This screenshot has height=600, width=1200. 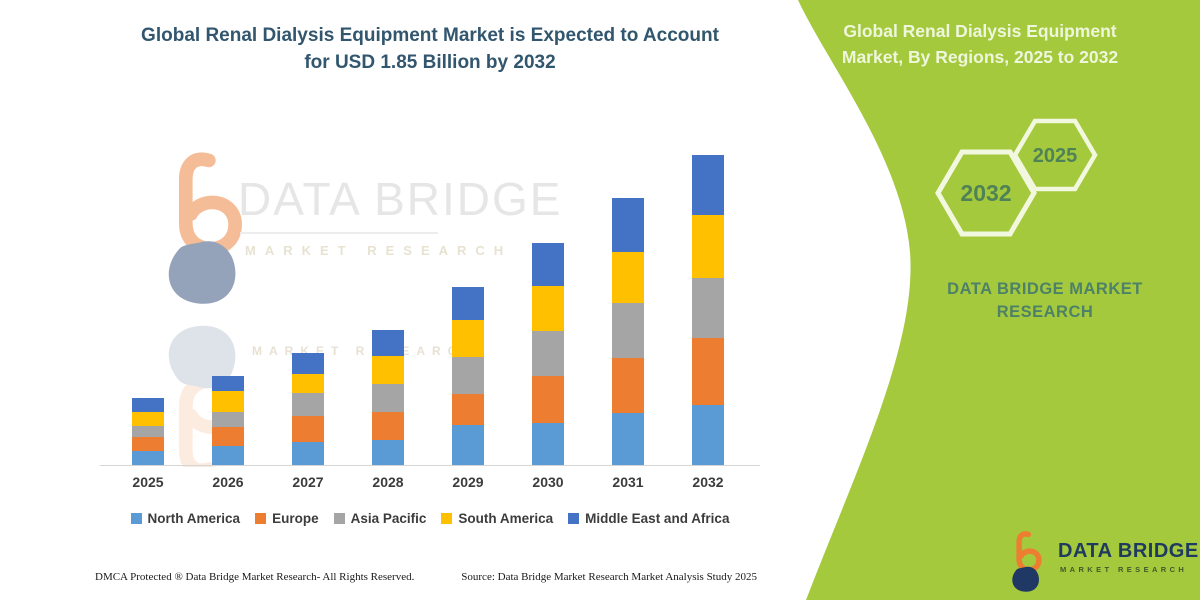 I want to click on bar-2032, so click(x=708, y=310).